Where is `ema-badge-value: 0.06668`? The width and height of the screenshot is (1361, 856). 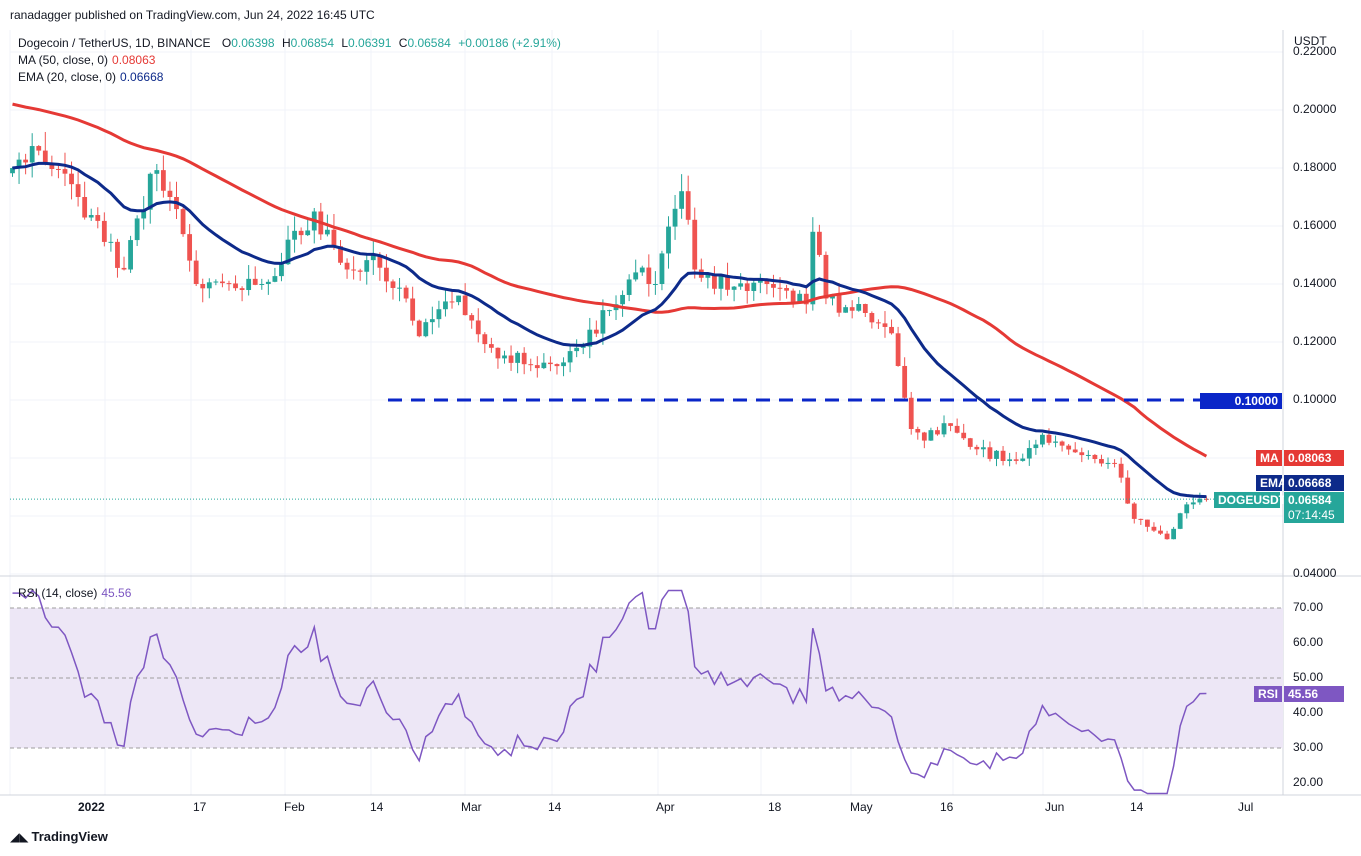
ema-badge-value: 0.06668 is located at coordinates (1314, 483).